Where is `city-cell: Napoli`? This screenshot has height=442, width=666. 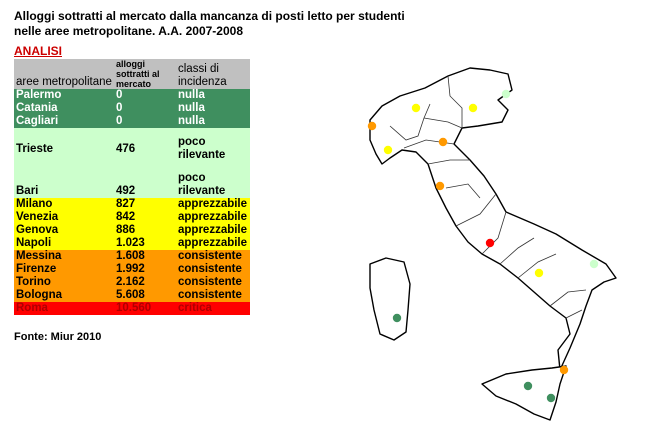
city-cell: Napoli is located at coordinates (64, 243).